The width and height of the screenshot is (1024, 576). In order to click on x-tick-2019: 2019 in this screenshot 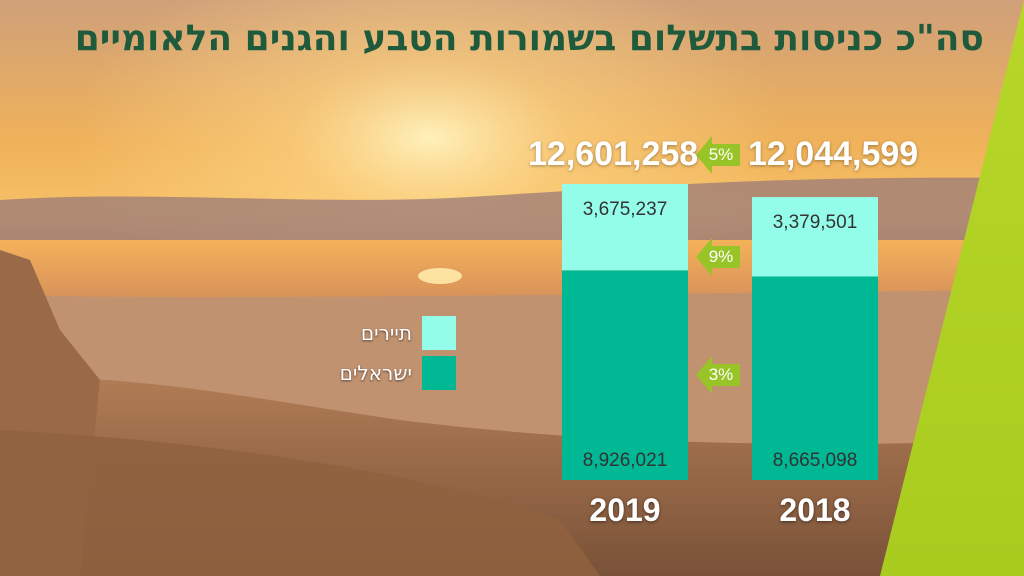, I will do `click(625, 510)`.